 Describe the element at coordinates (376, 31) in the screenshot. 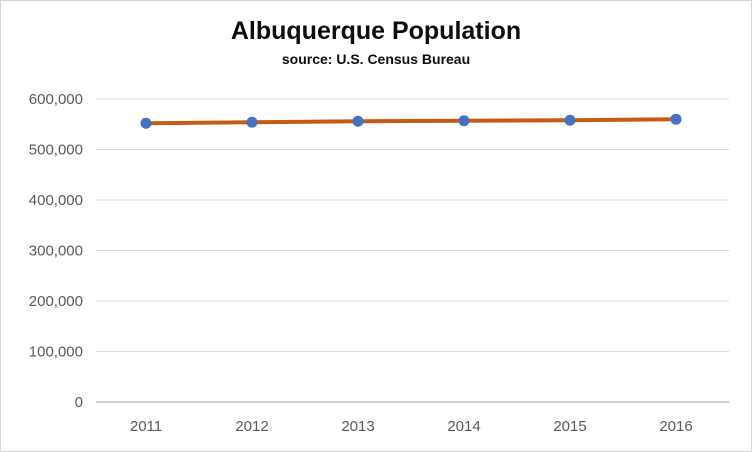

I see `chart-title: Albuquerque Population` at that location.